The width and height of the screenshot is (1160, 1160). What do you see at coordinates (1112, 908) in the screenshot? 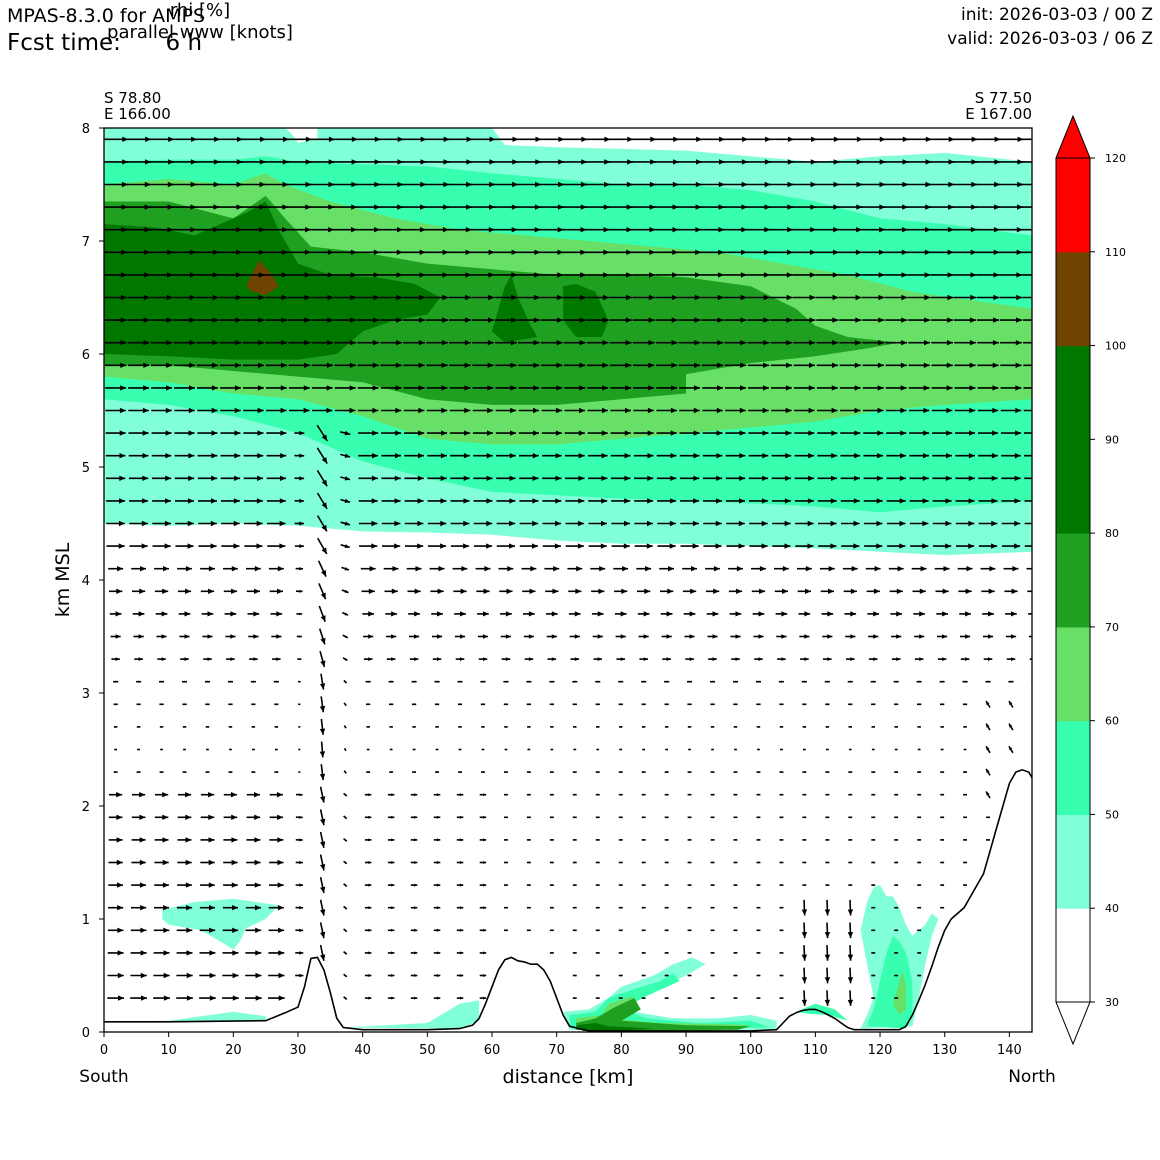
I see `colorbar-tick-label: 40` at bounding box center [1112, 908].